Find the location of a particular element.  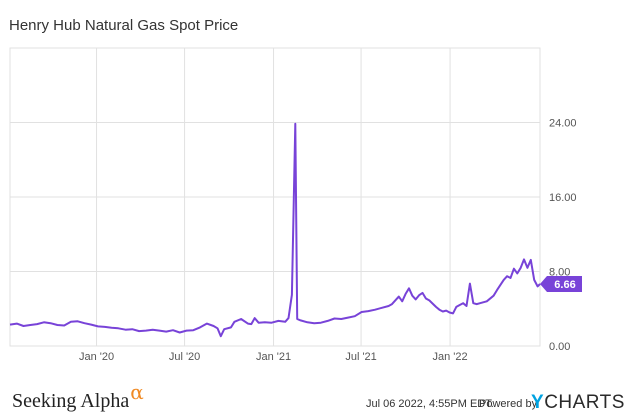

y-tick-label: 8.00 is located at coordinates (559, 273).